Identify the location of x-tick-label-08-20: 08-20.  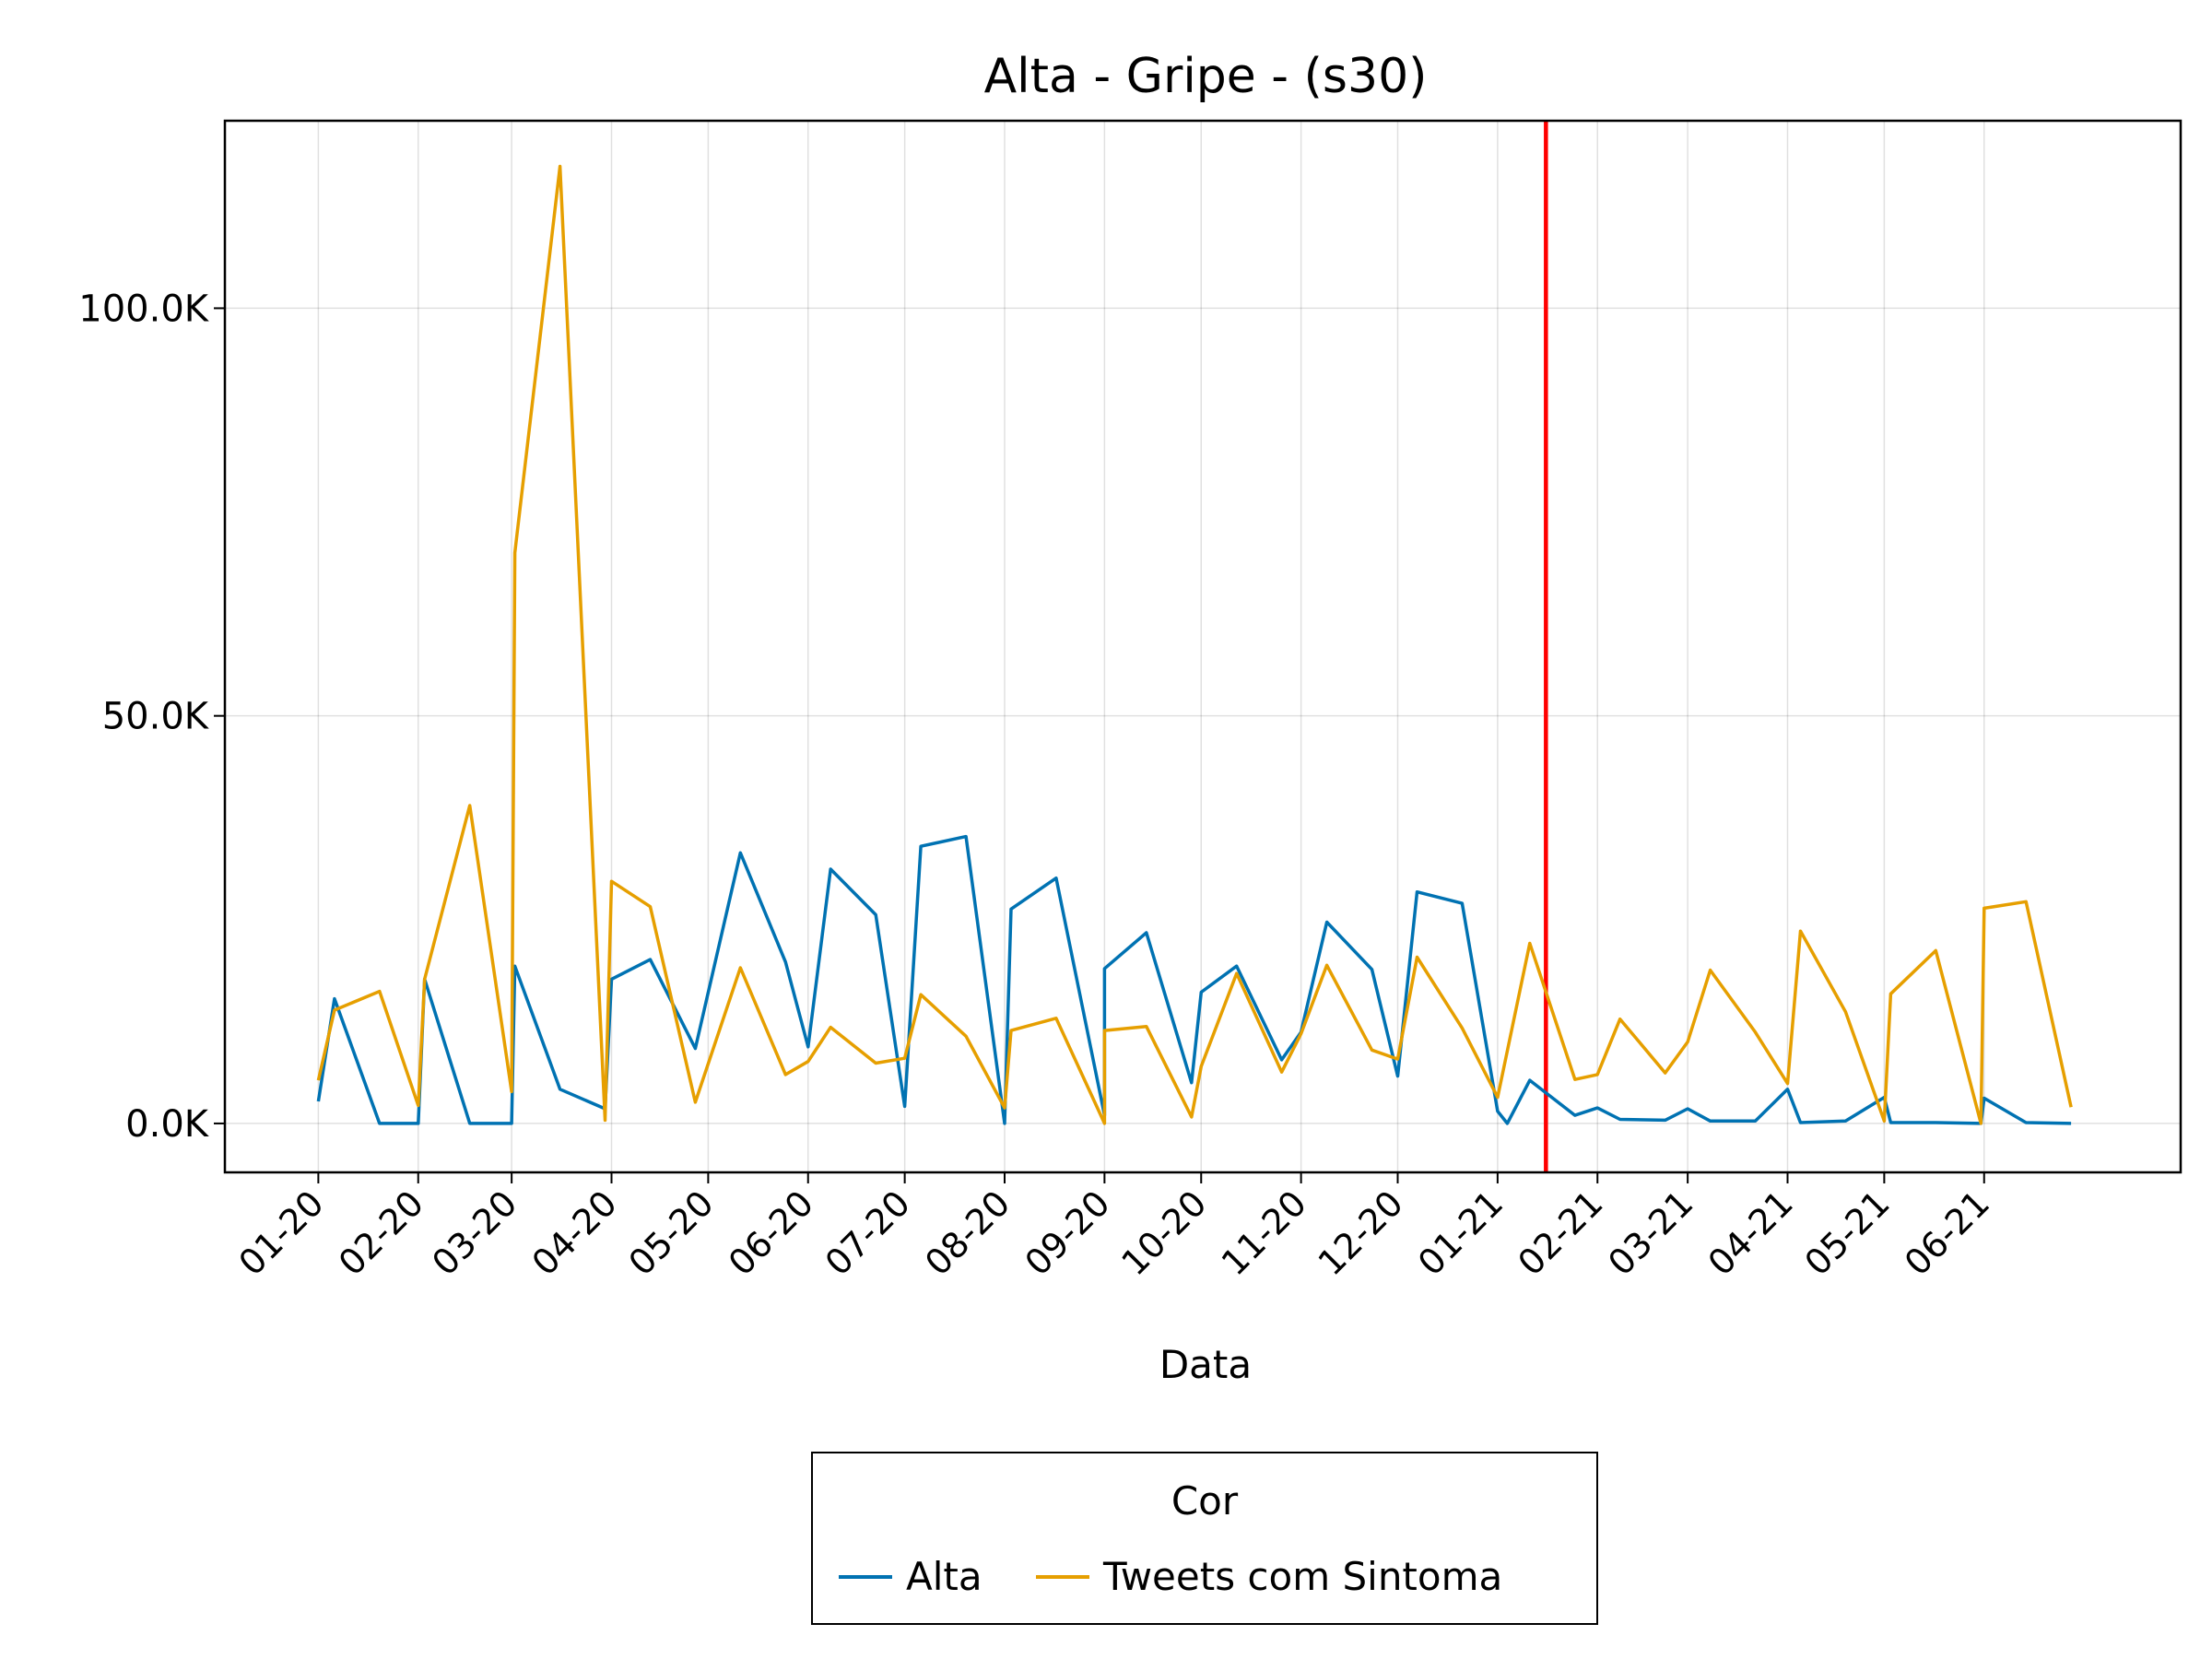
(967, 1232).